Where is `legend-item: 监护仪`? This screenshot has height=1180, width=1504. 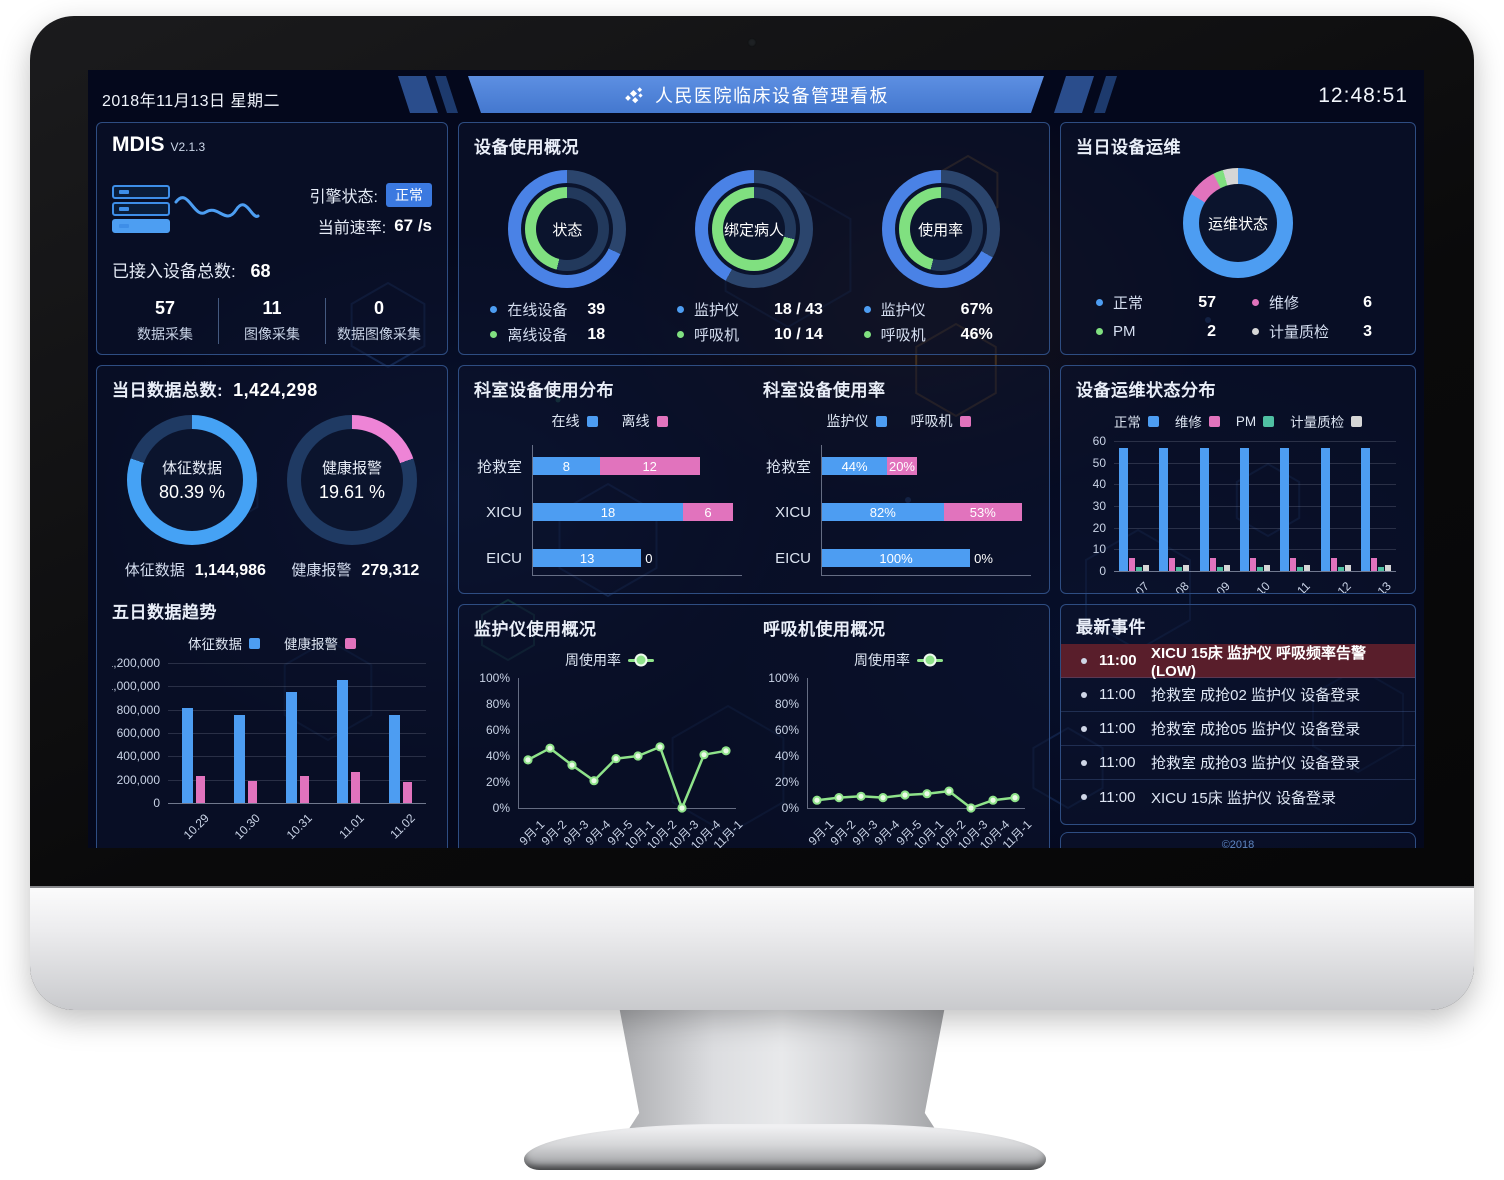 legend-item: 监护仪 is located at coordinates (857, 421).